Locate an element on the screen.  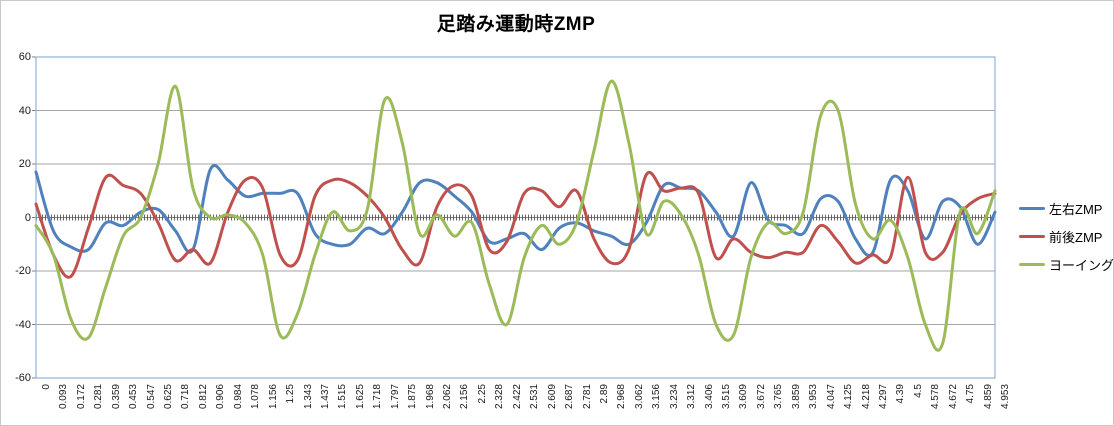
x-axis-tick-label: 2.687 is located at coordinates (570, 397).